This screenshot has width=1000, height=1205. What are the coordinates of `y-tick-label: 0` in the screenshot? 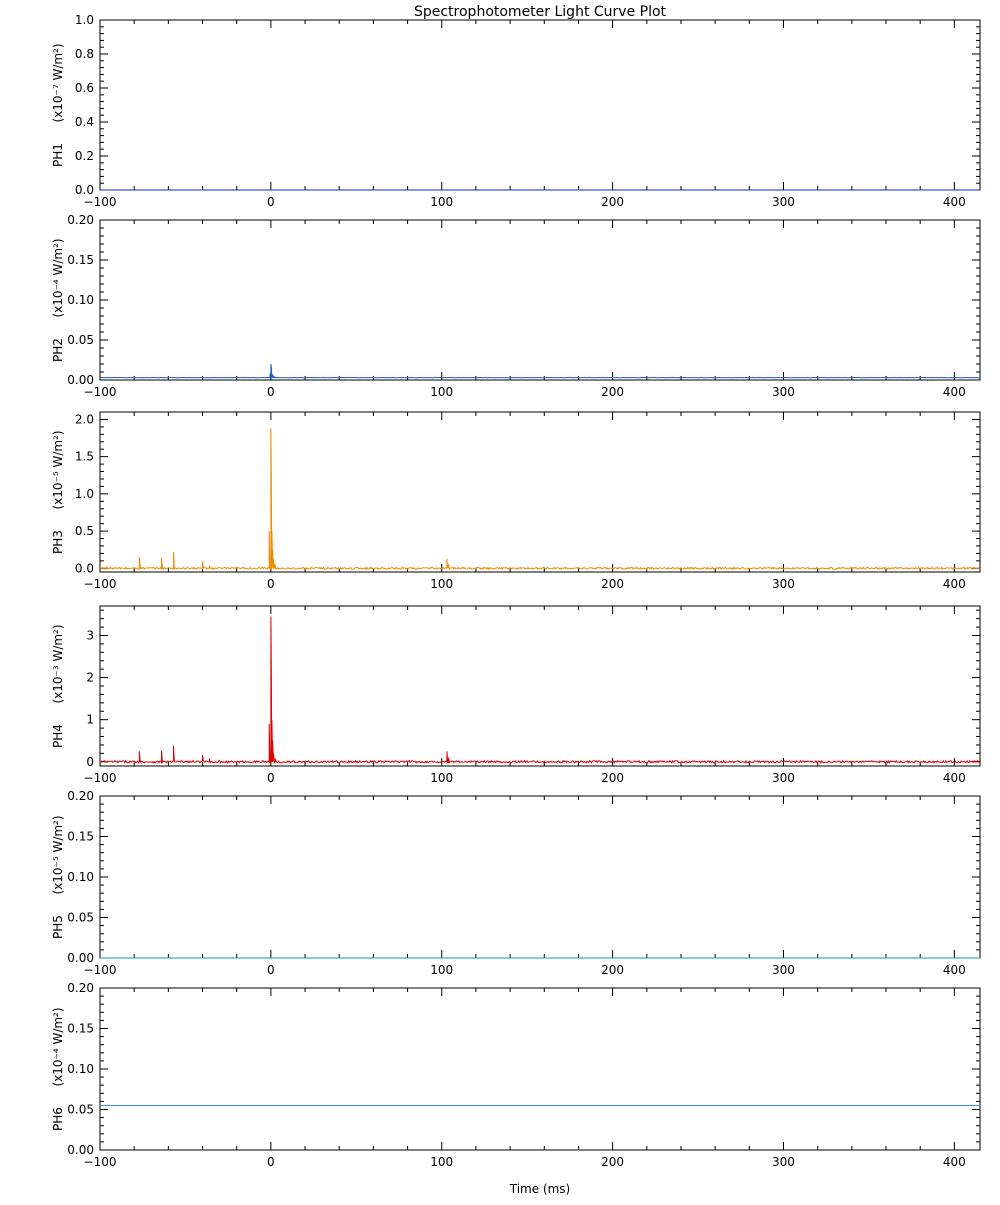 It's located at (90, 762).